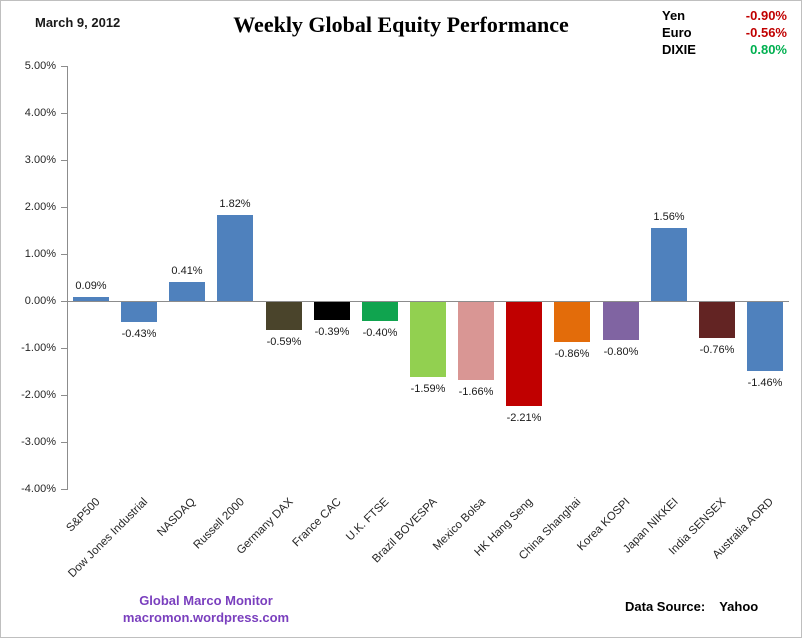 Image resolution: width=802 pixels, height=638 pixels. I want to click on data-source-value: Yahoo, so click(739, 606).